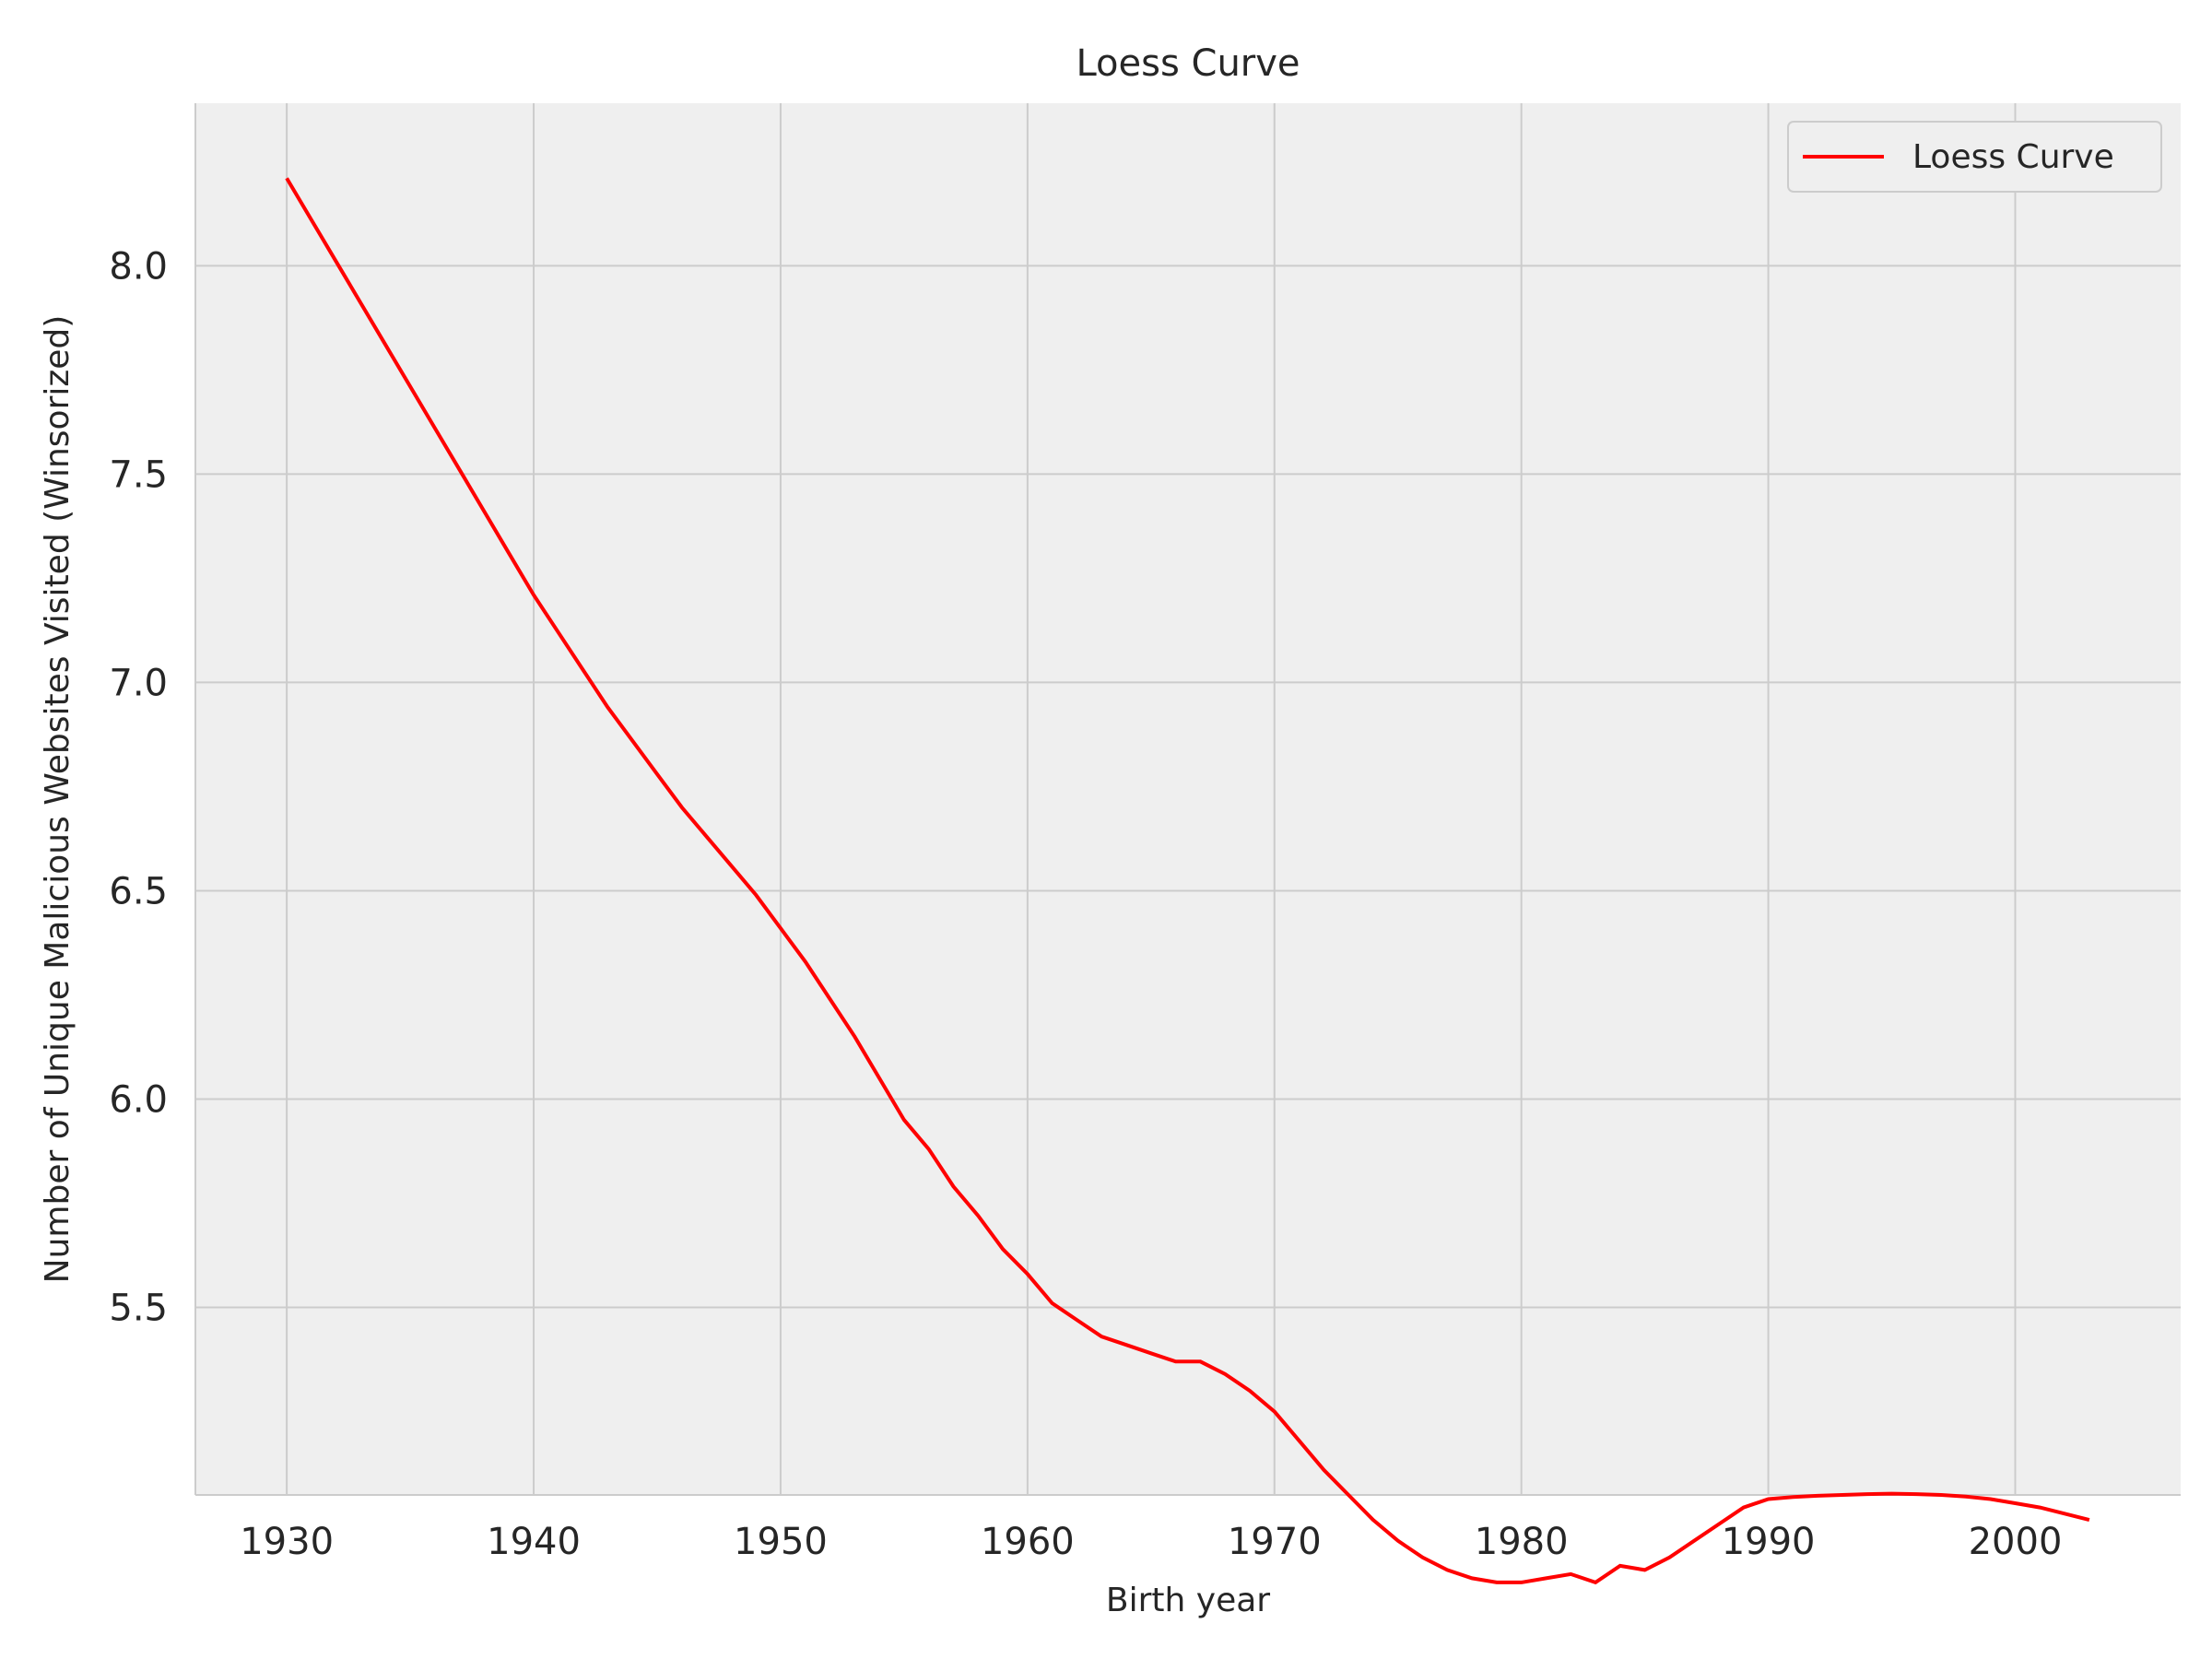 This screenshot has height=1659, width=2212. Describe the element at coordinates (1028, 1542) in the screenshot. I see `x-tick-label: 1960` at that location.